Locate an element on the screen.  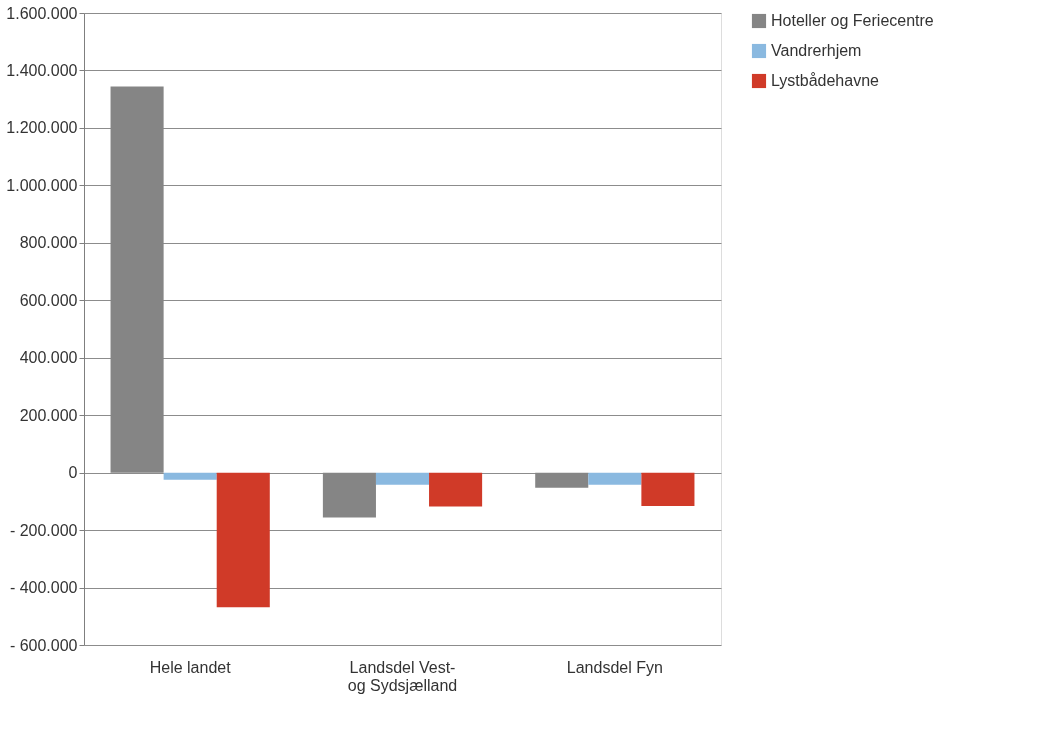
y-tick-label: 800.000 is located at coordinates (48, 243).